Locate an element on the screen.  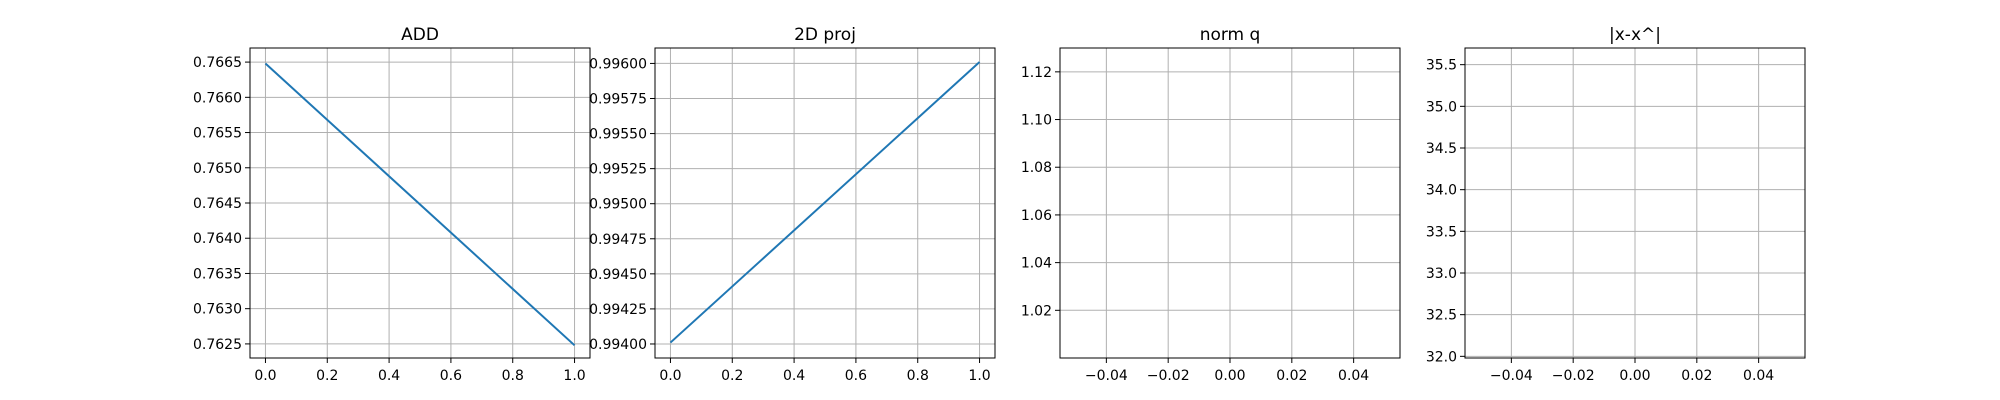
chart-title: |x-x^| is located at coordinates (1635, 35).